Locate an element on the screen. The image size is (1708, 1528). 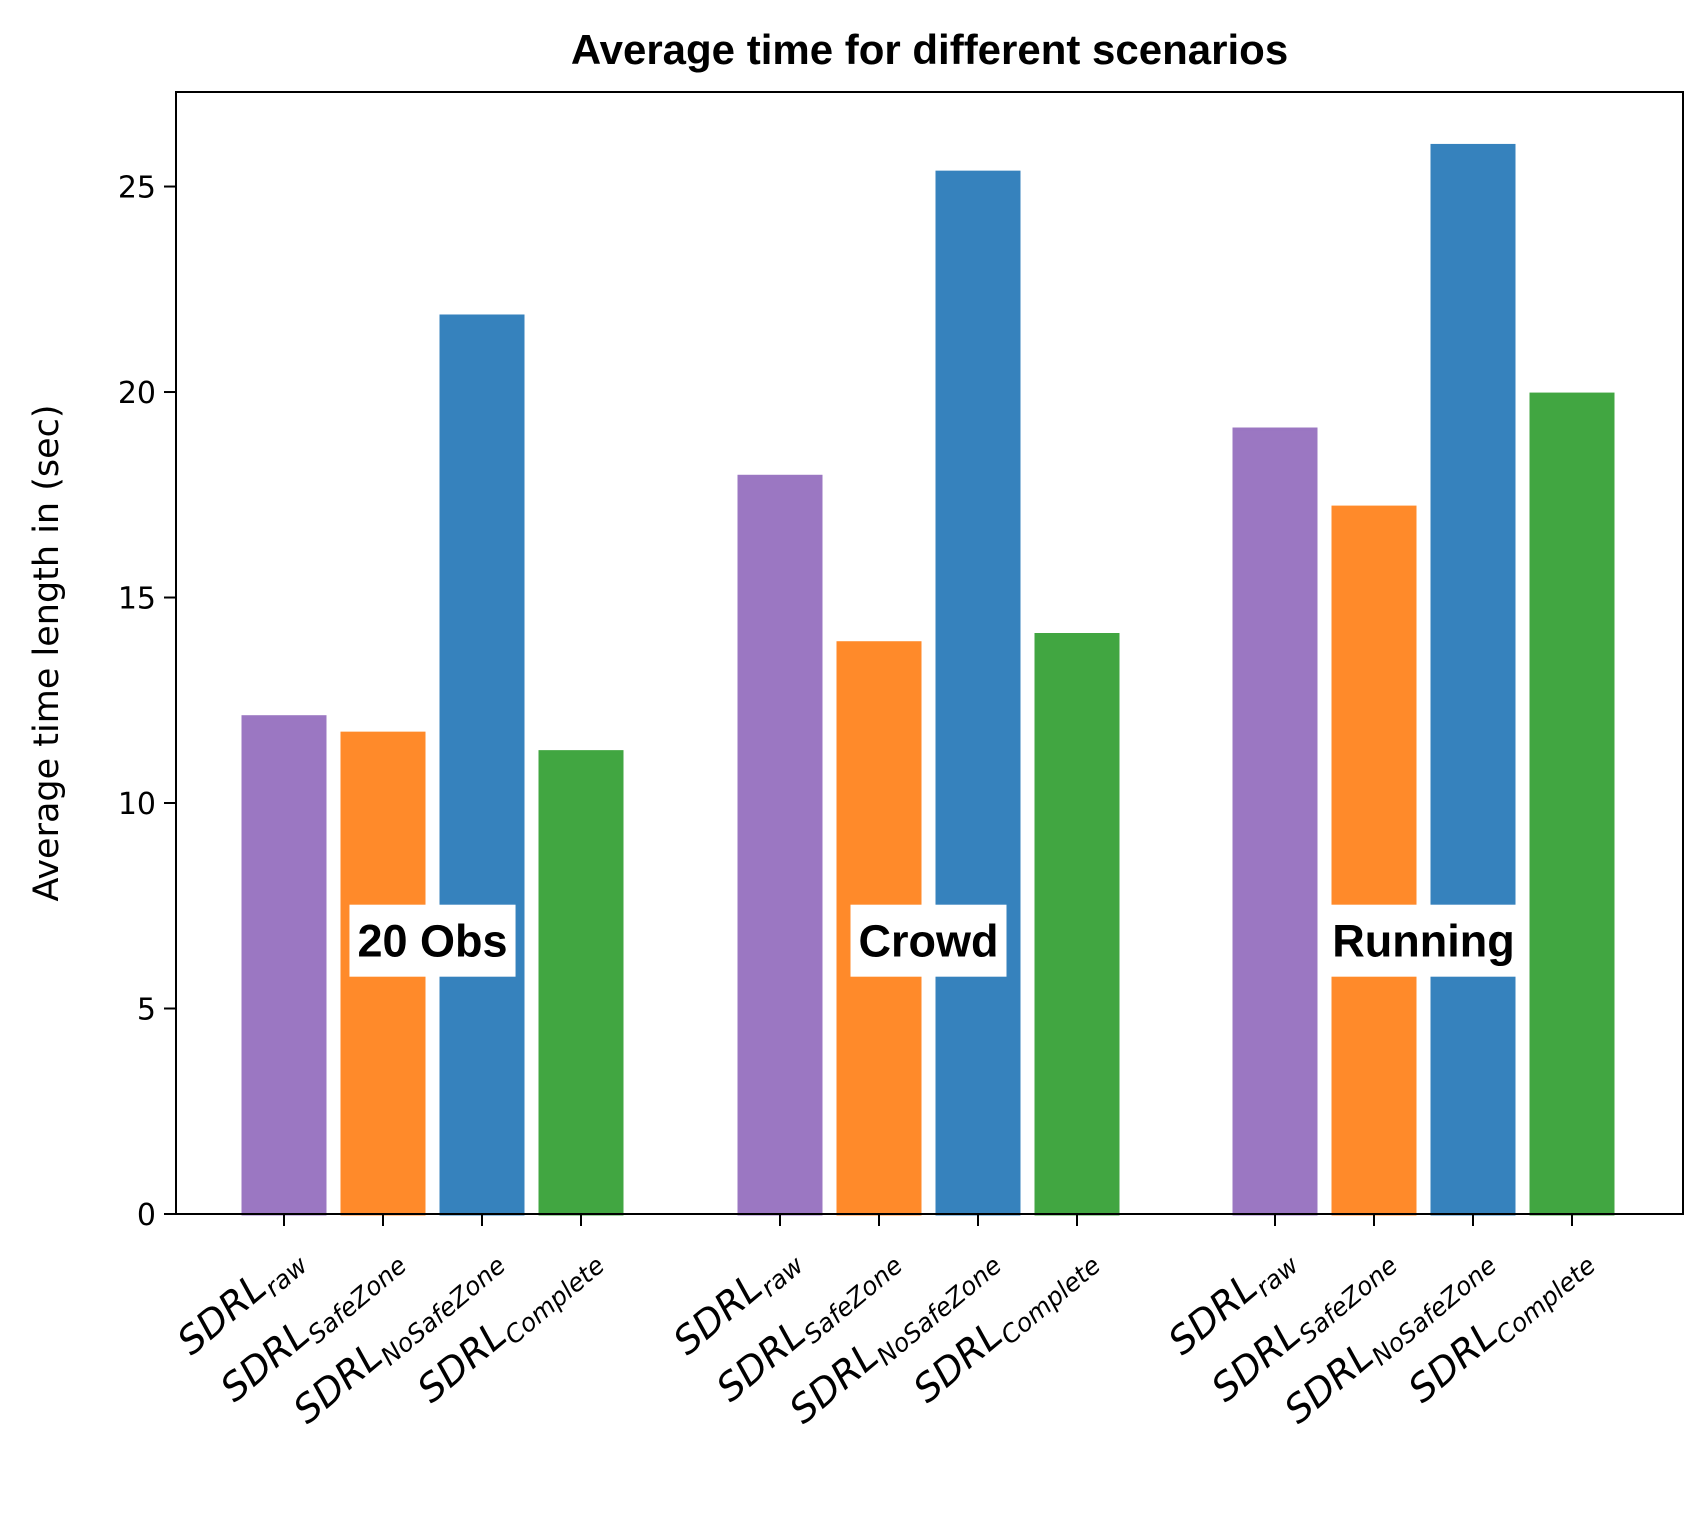
y-axis-label: Average time length in (sec) is located at coordinates (47, 652).